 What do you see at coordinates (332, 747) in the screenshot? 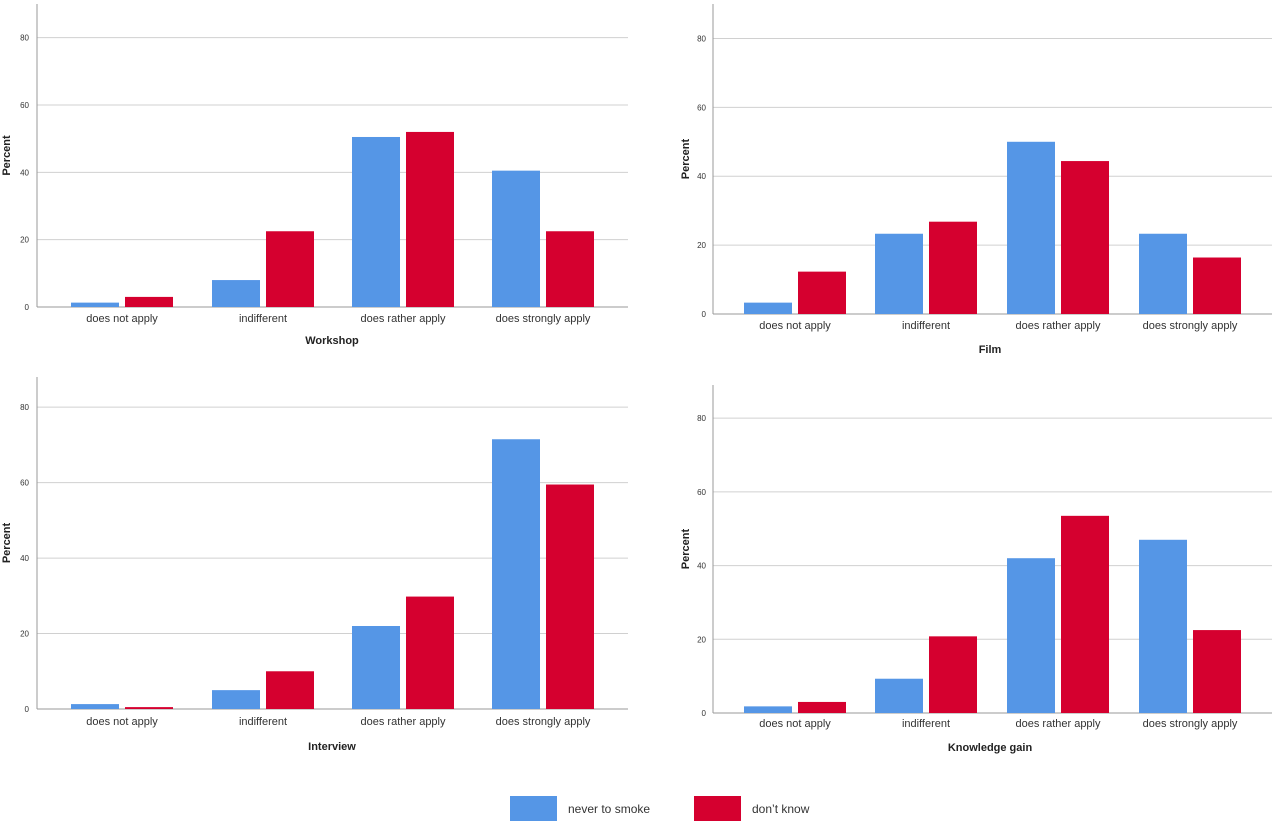
I see `x-axis-title: Interview` at bounding box center [332, 747].